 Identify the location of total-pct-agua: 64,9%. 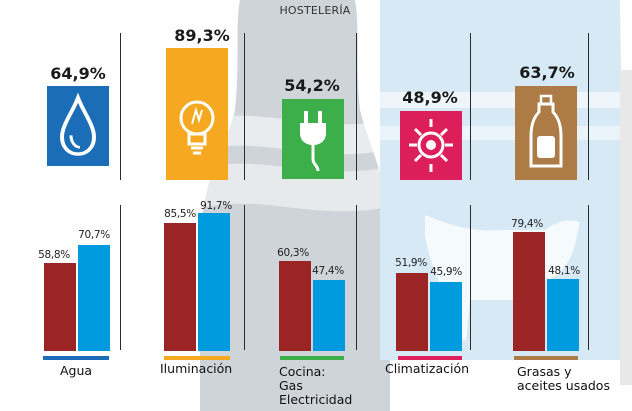
(78, 73).